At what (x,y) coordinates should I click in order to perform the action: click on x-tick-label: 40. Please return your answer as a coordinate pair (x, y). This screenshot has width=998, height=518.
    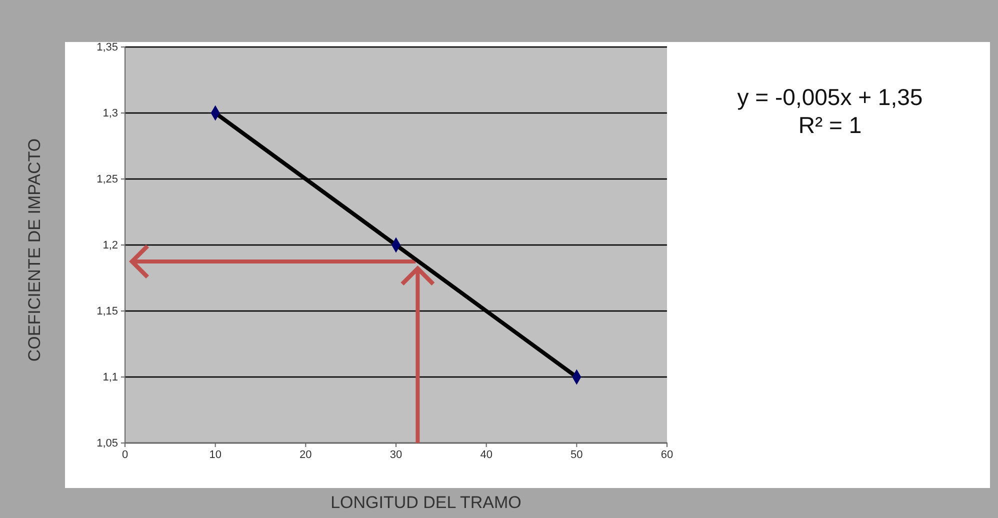
    Looking at the image, I should click on (486, 454).